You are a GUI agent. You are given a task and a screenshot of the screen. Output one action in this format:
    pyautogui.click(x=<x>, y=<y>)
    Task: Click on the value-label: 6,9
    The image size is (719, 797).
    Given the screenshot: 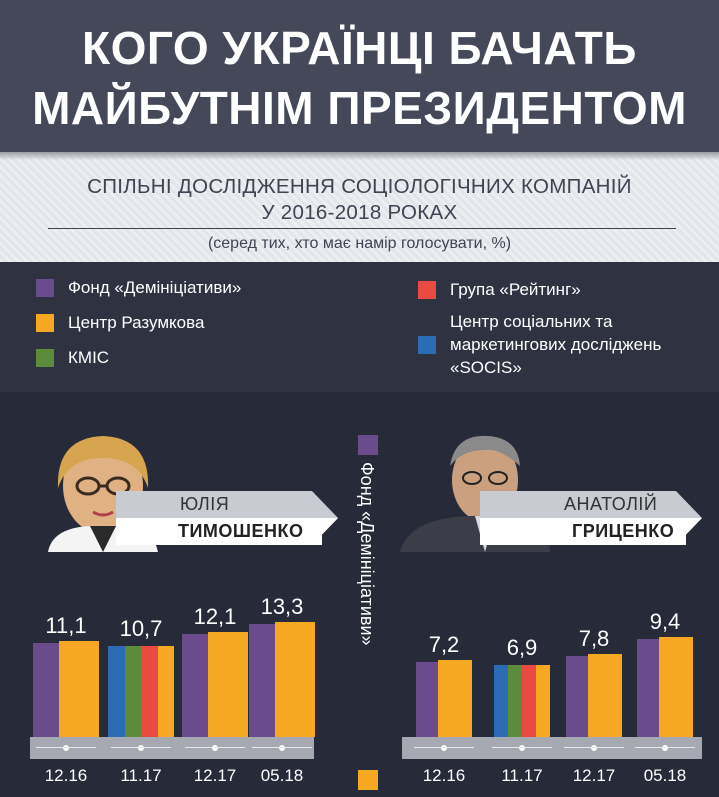 What is the action you would take?
    pyautogui.click(x=522, y=648)
    